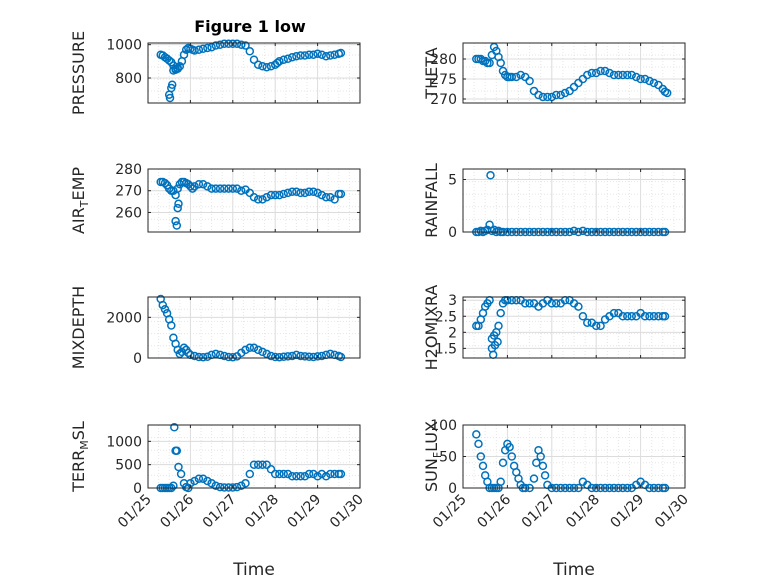 The image size is (778, 583). I want to click on y-tick-label: 2, so click(452, 333).